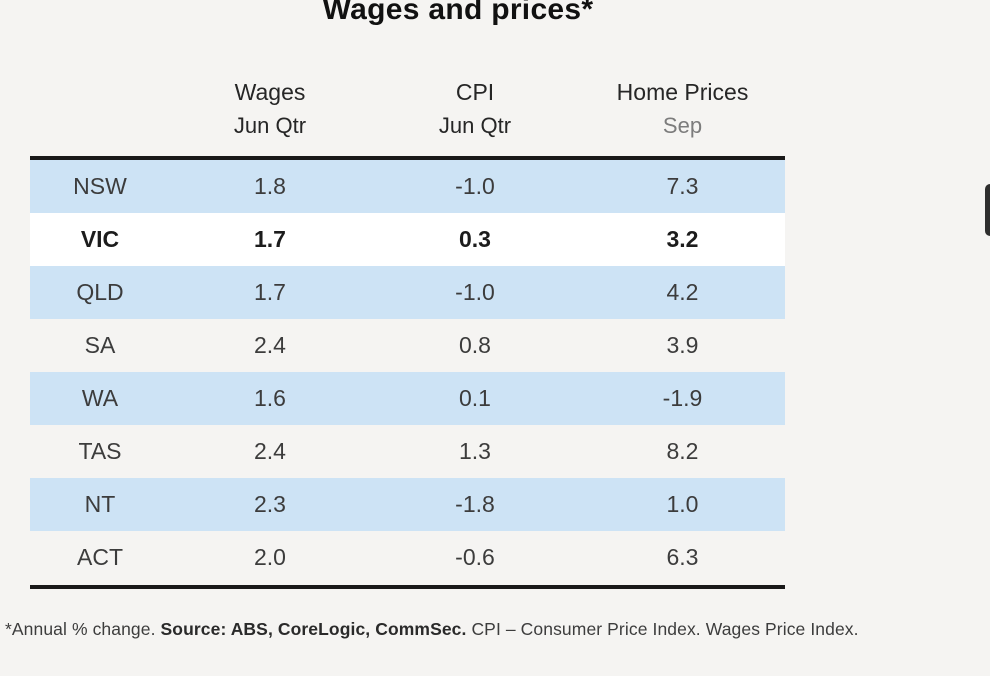 This screenshot has width=990, height=676. What do you see at coordinates (100, 398) in the screenshot?
I see `state-cell: WA` at bounding box center [100, 398].